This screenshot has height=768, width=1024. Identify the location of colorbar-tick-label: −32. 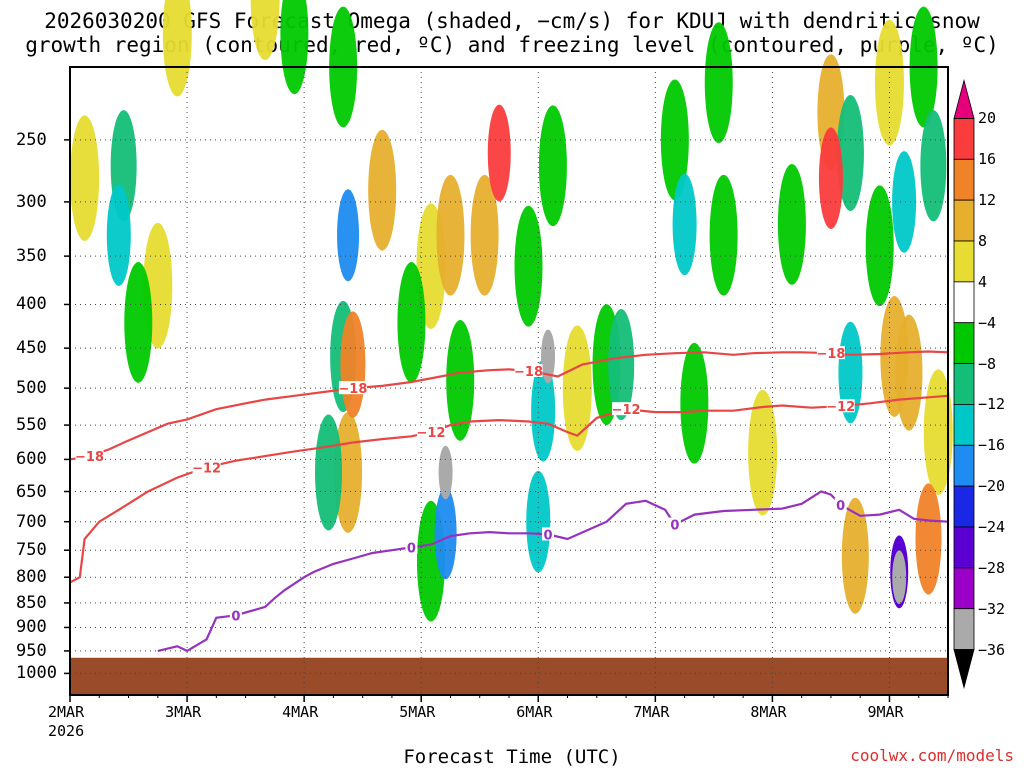
(992, 608).